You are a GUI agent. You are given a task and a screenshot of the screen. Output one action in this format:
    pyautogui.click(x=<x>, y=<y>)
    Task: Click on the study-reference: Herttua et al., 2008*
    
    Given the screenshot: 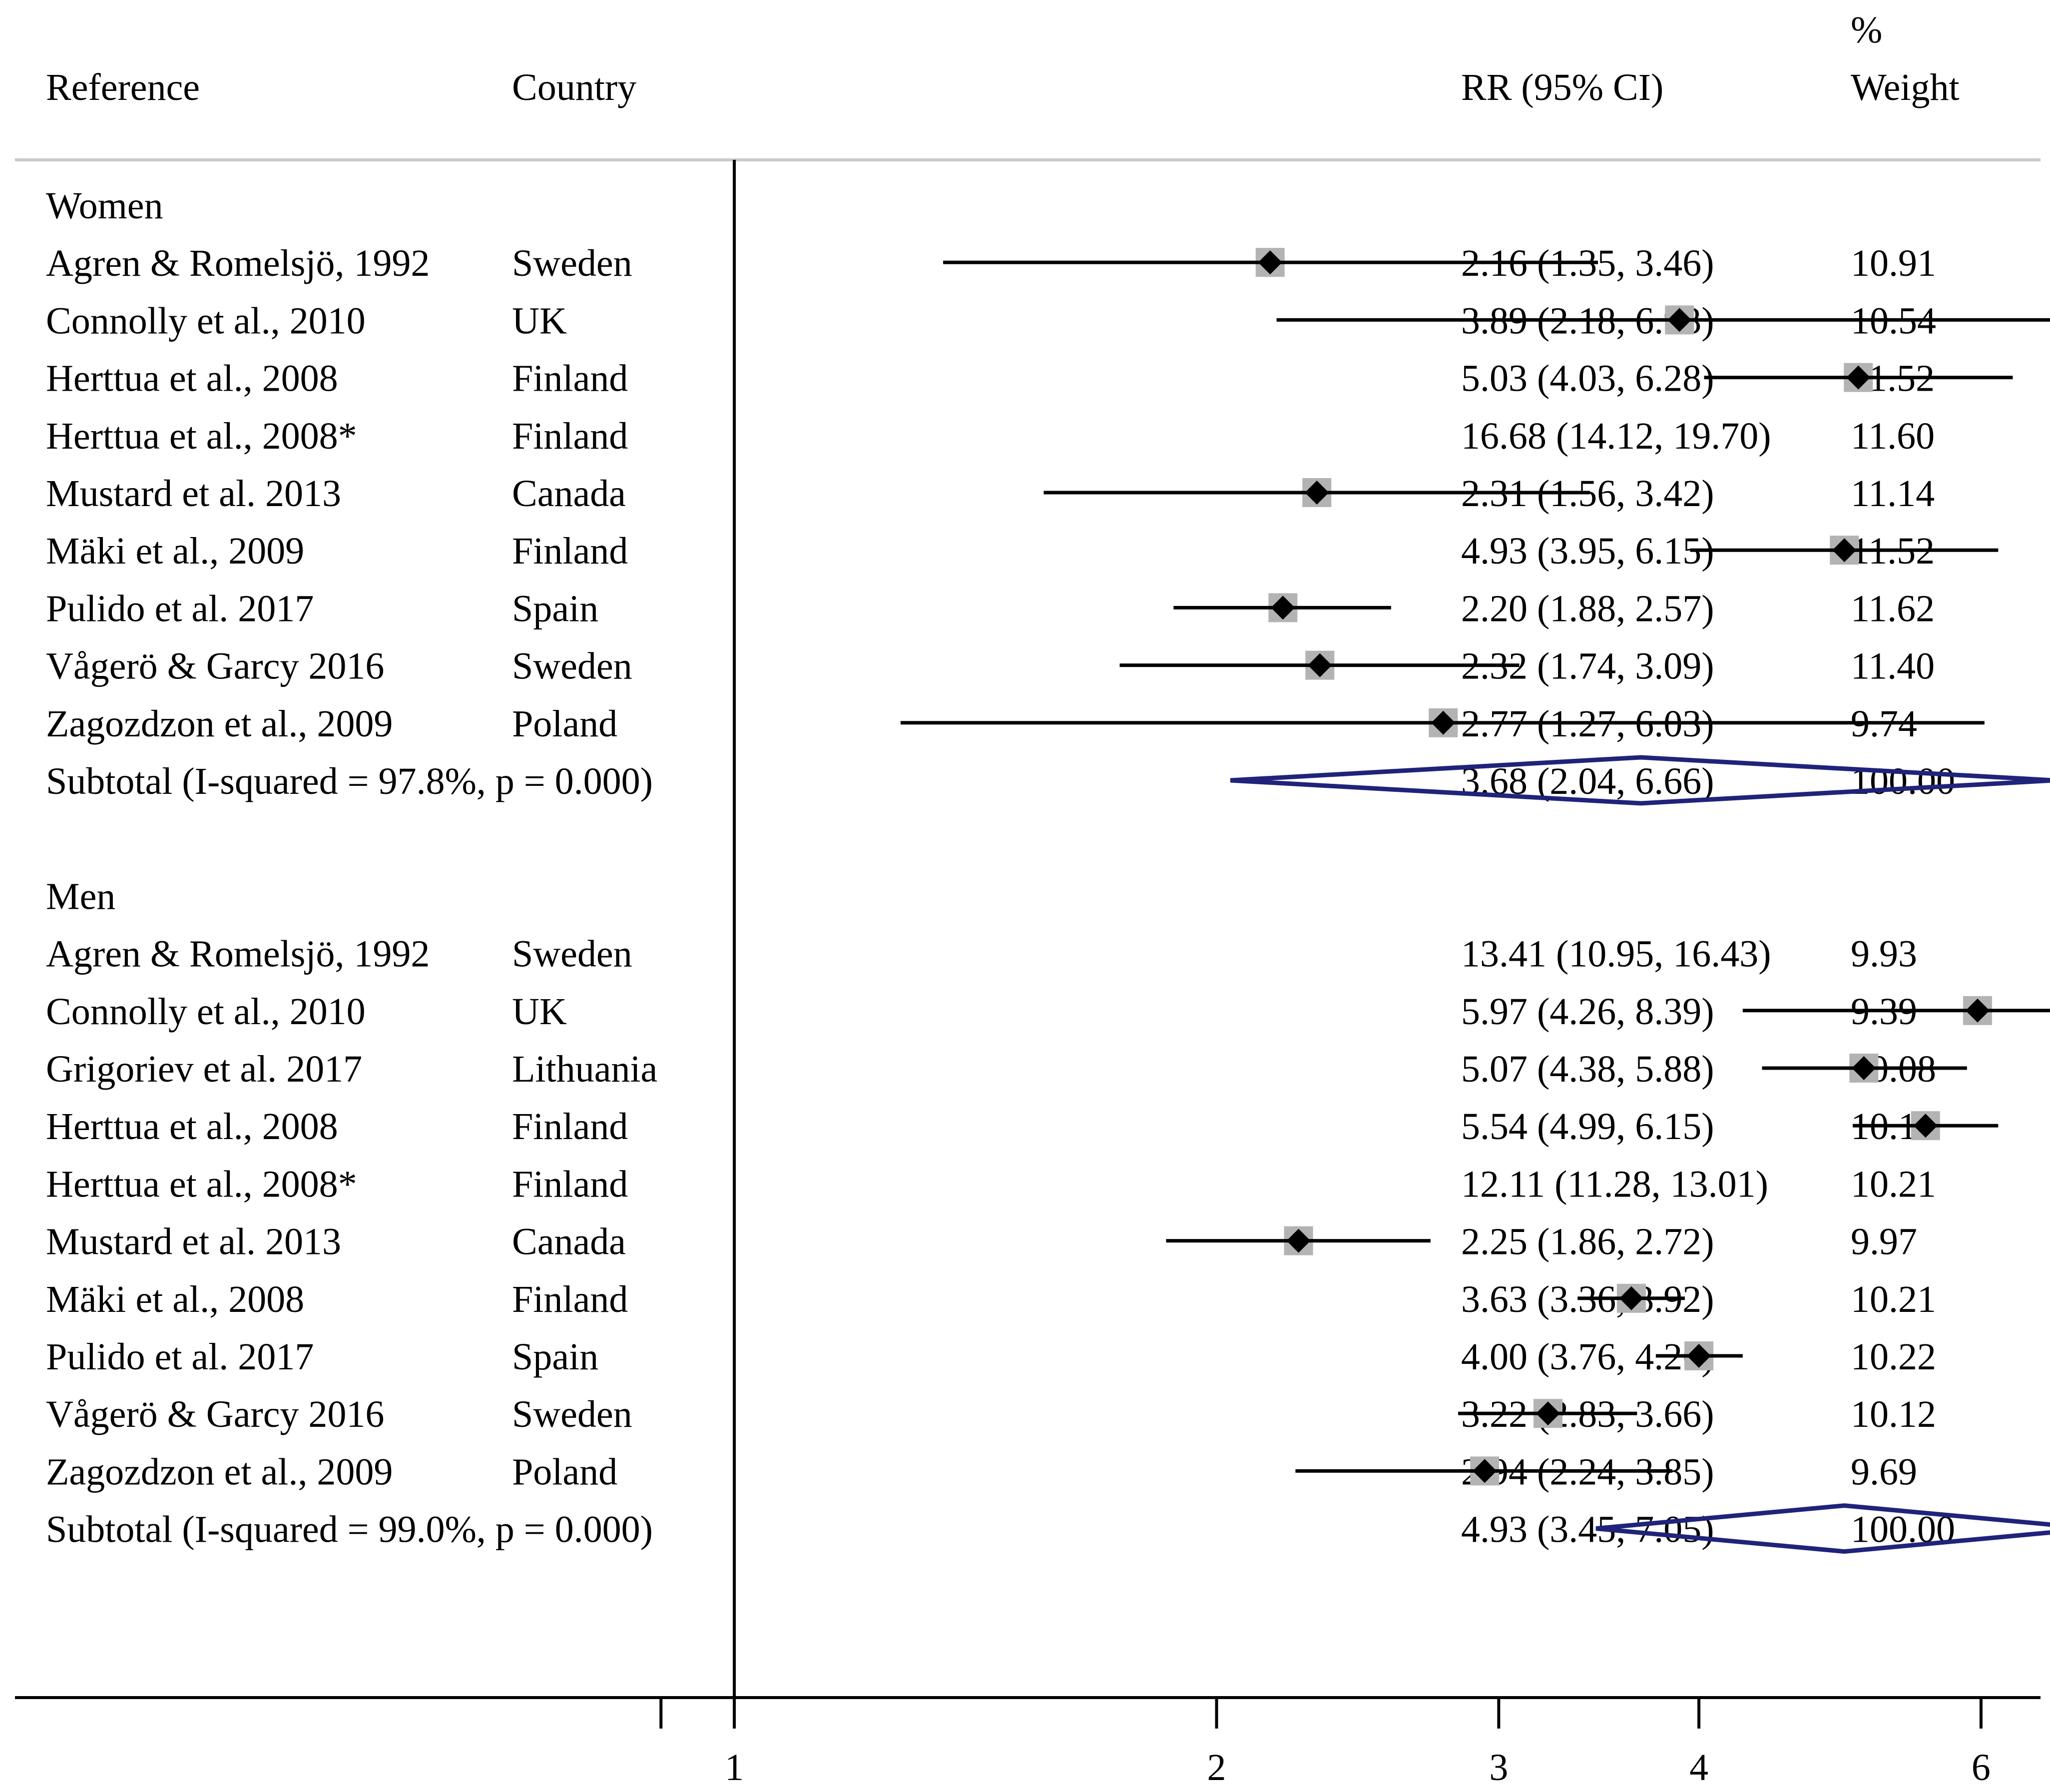 What is the action you would take?
    pyautogui.click(x=201, y=436)
    